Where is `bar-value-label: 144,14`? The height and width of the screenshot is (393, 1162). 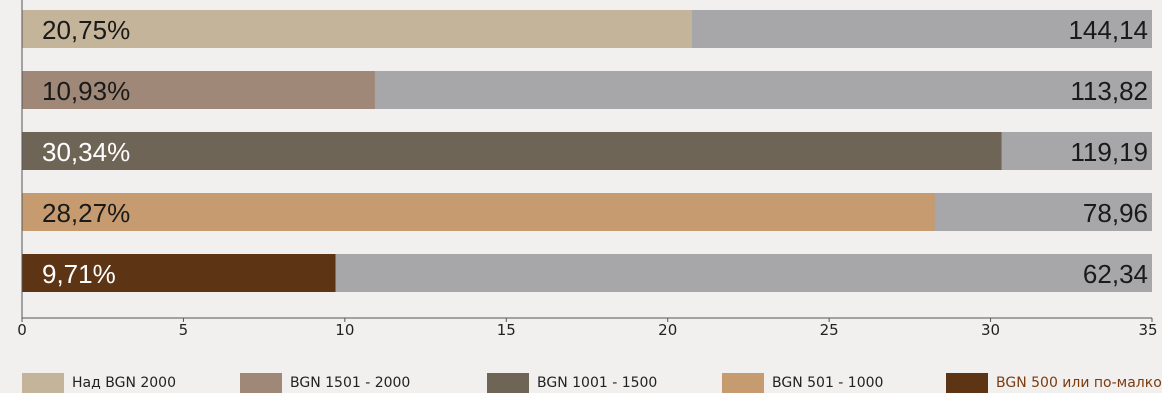
bar-value-label: 144,14 is located at coordinates (1108, 30).